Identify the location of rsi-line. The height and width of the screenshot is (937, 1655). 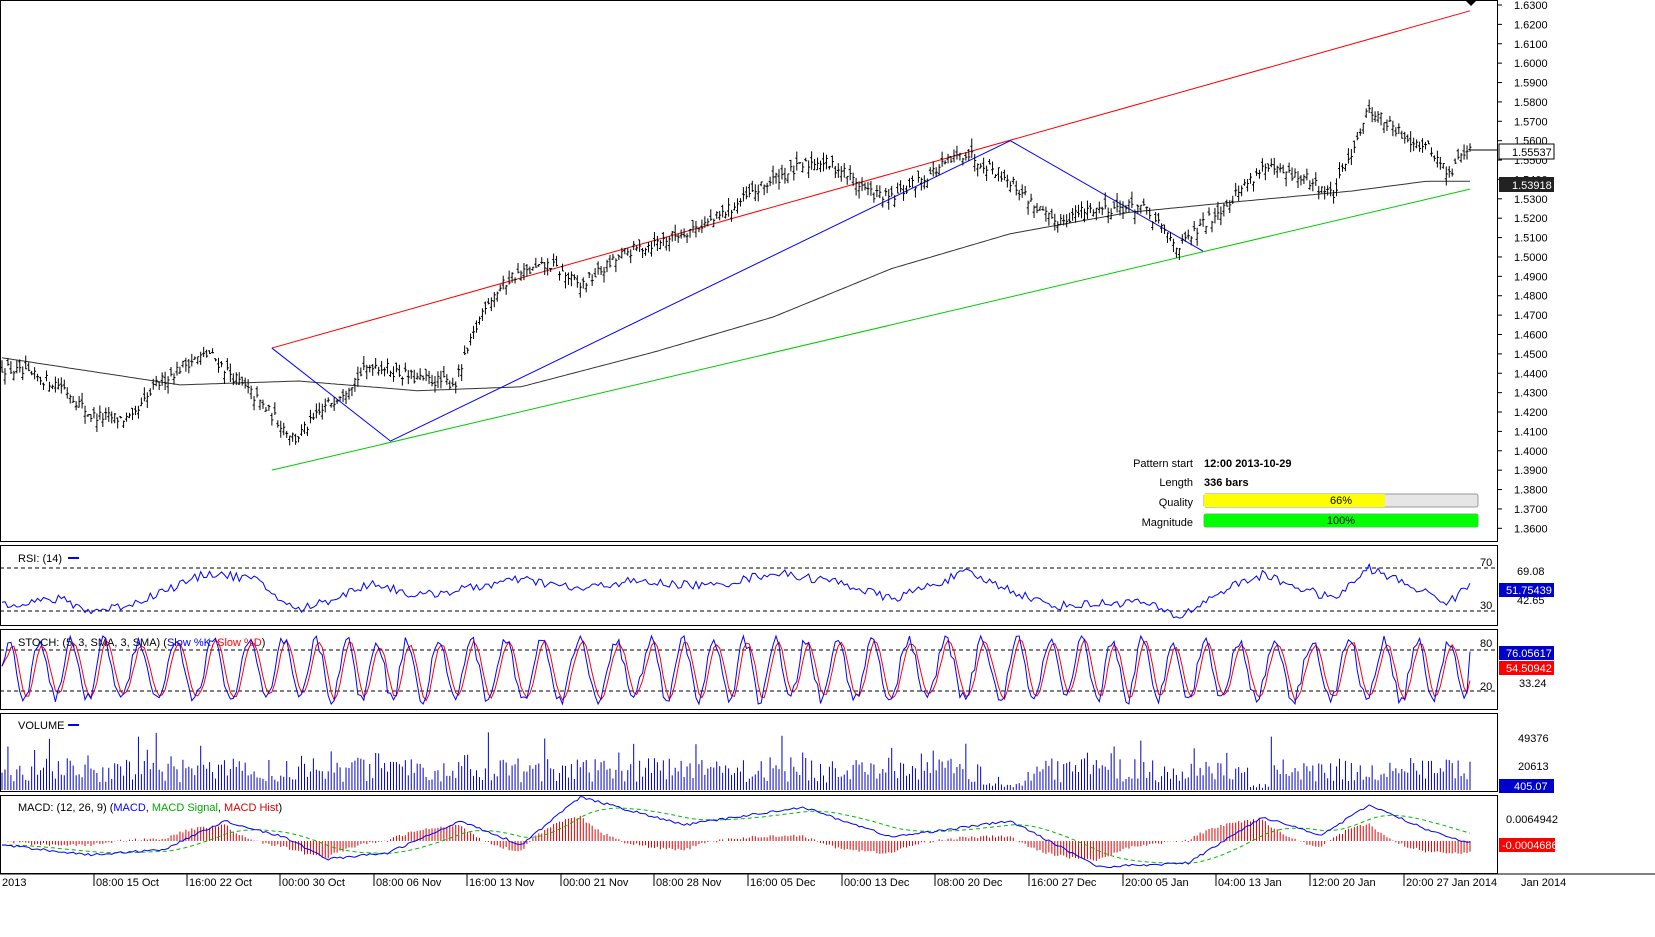
(736, 590).